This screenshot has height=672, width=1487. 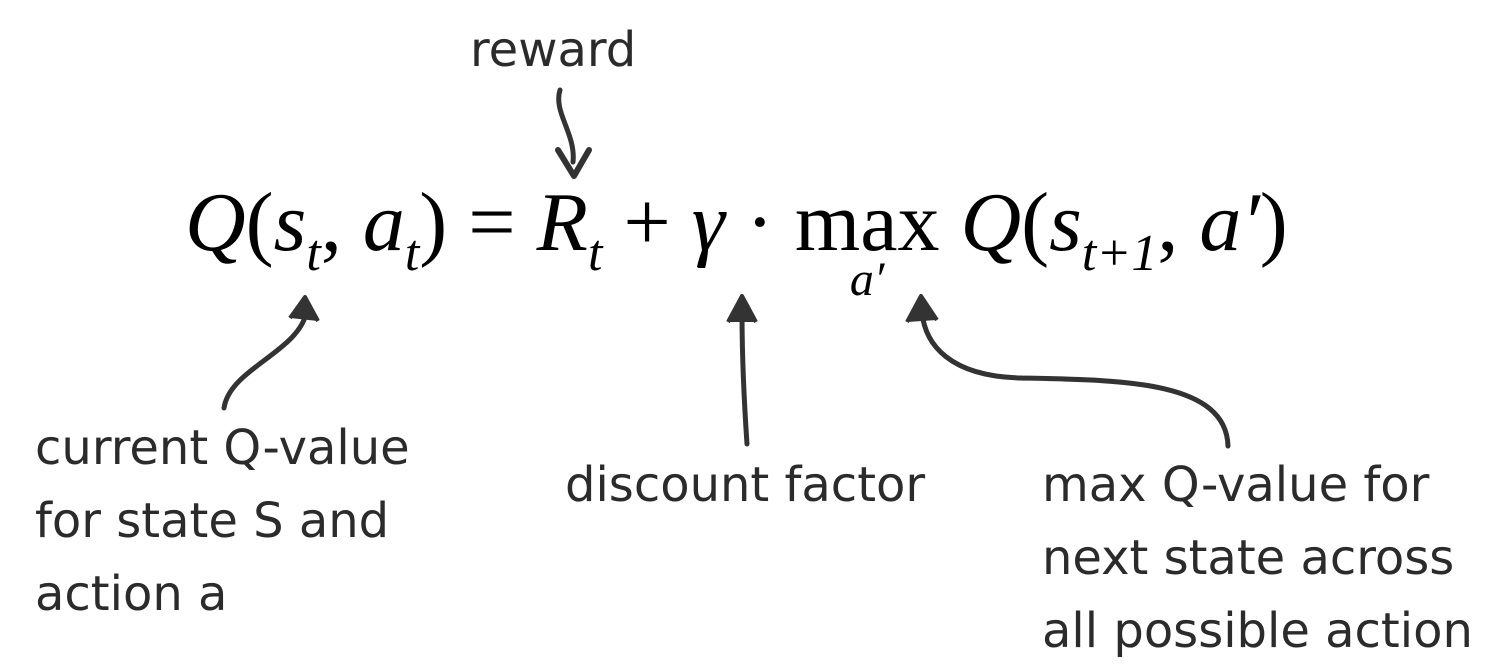 What do you see at coordinates (922, 308) in the screenshot?
I see `next-max-arrowhead` at bounding box center [922, 308].